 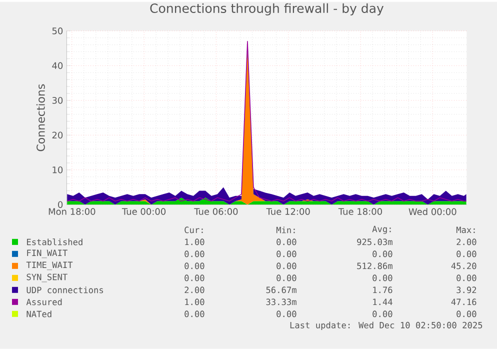 What do you see at coordinates (144, 211) in the screenshot?
I see `x-tick-label: Tue 00:00` at bounding box center [144, 211].